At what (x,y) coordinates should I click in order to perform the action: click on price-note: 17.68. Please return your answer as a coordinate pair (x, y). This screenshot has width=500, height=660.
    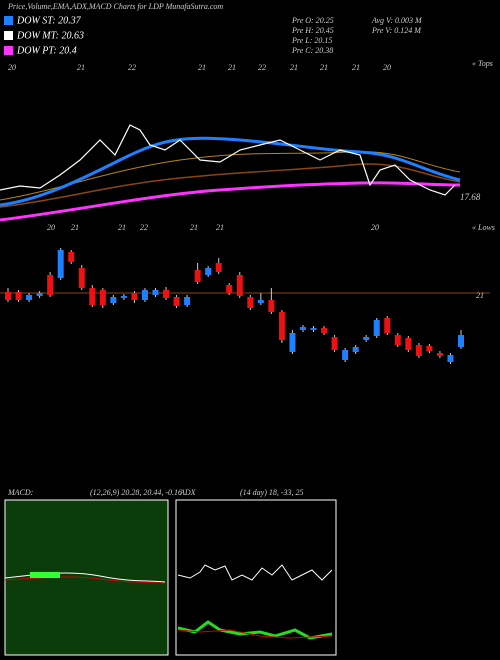
    Looking at the image, I should click on (470, 197).